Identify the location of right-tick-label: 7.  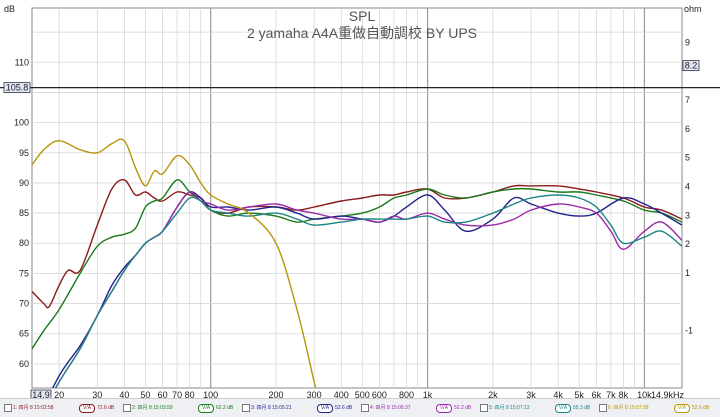
(687, 100).